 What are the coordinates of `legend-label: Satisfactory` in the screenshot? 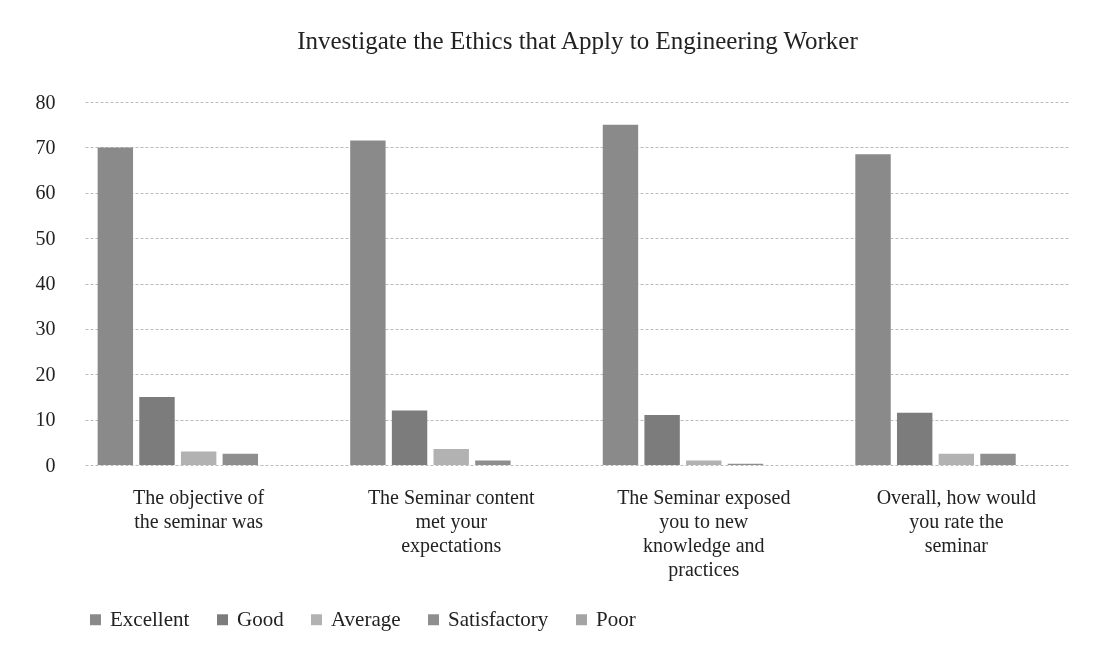 It's located at (498, 618).